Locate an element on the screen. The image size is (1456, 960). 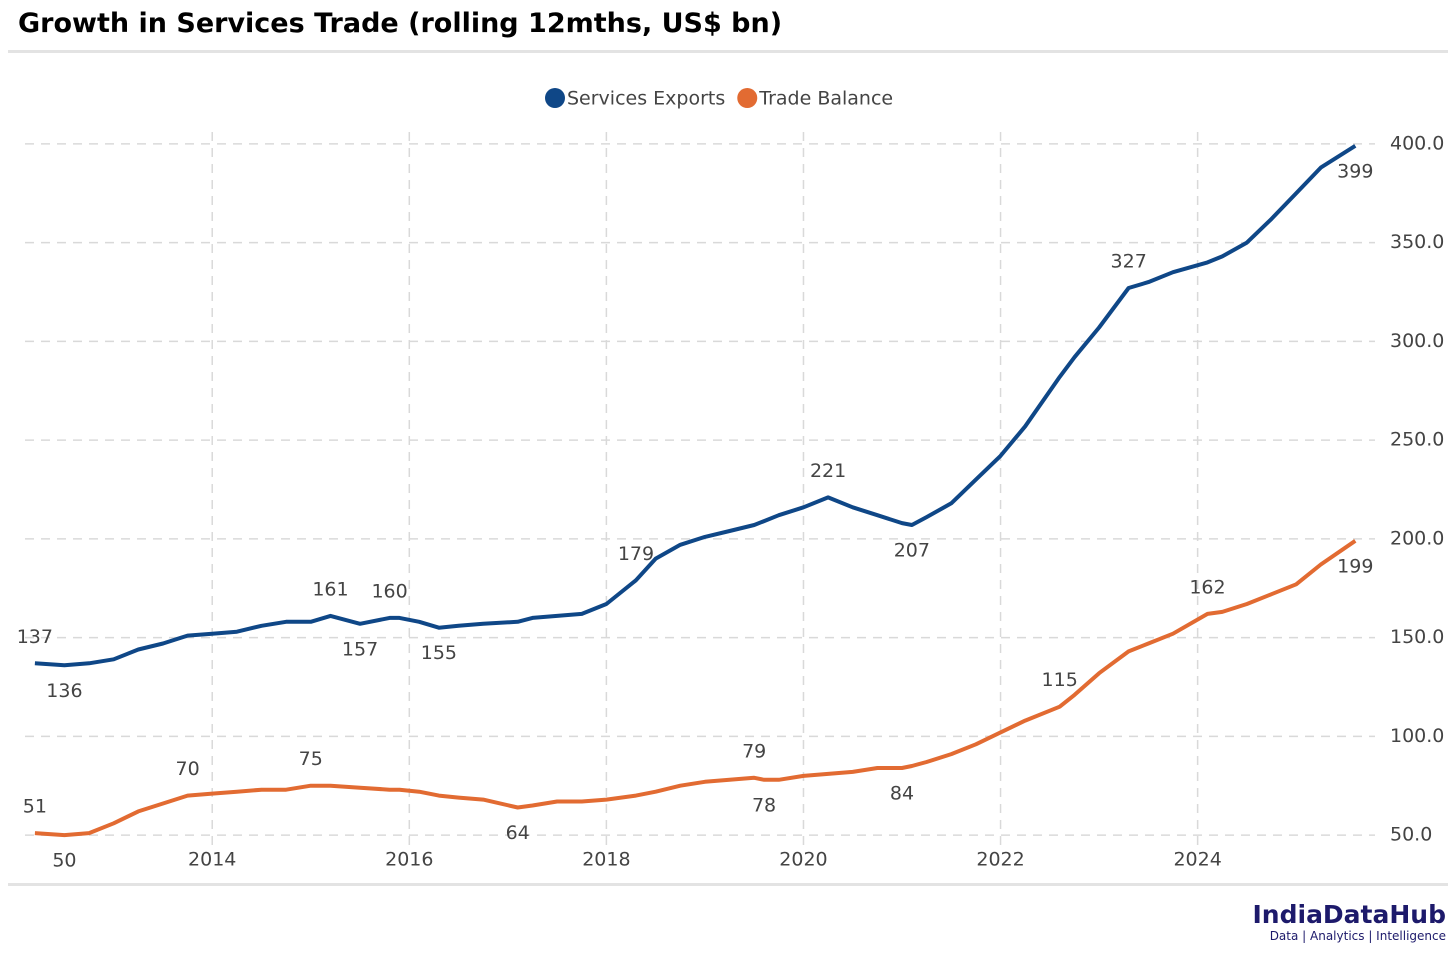
data-label: 50 is located at coordinates (64, 861).